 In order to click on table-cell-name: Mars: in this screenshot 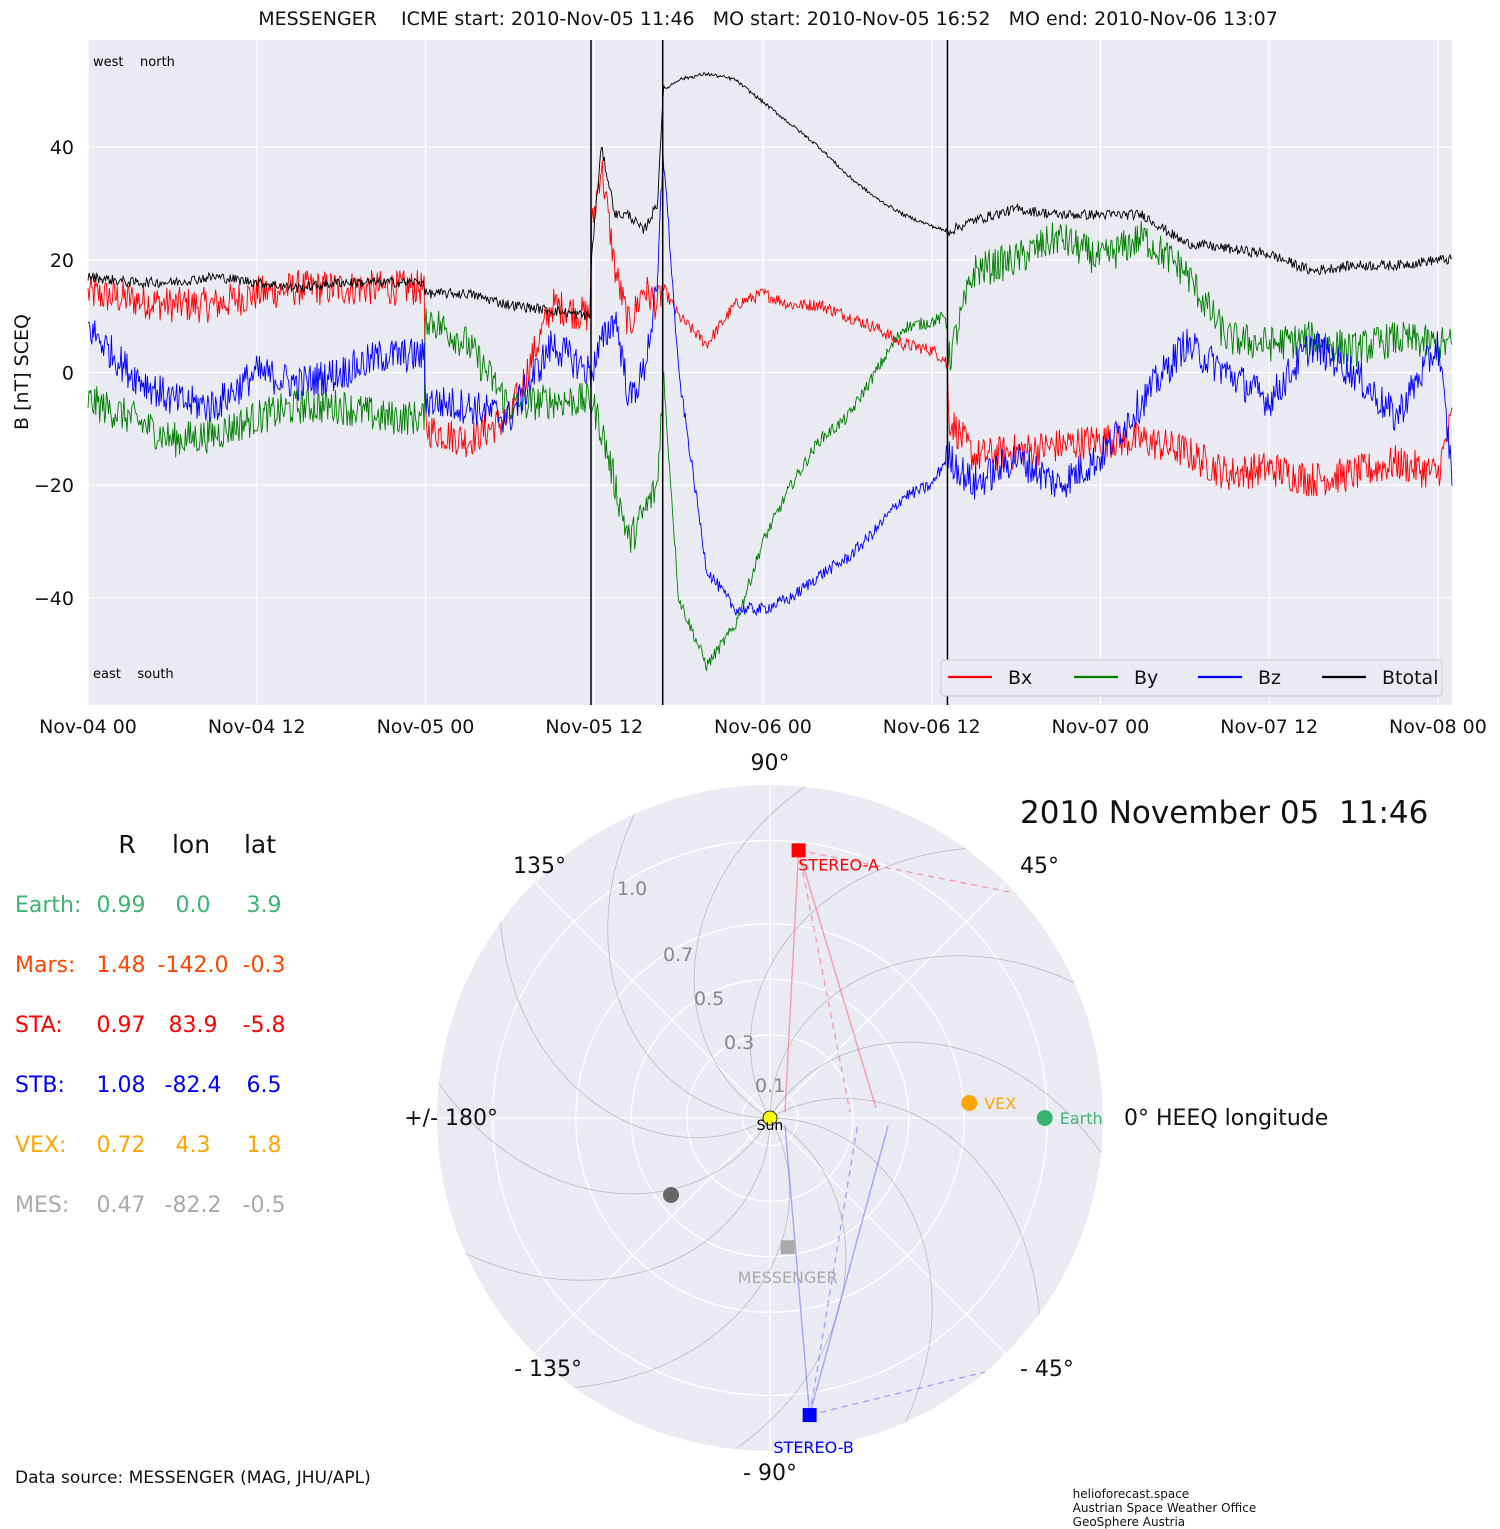, I will do `click(45, 965)`.